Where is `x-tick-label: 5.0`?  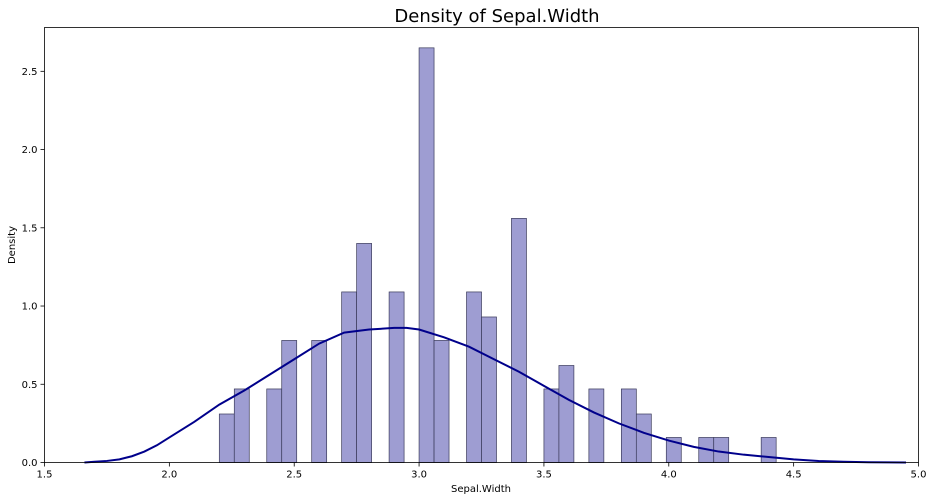 x-tick-label: 5.0 is located at coordinates (919, 475).